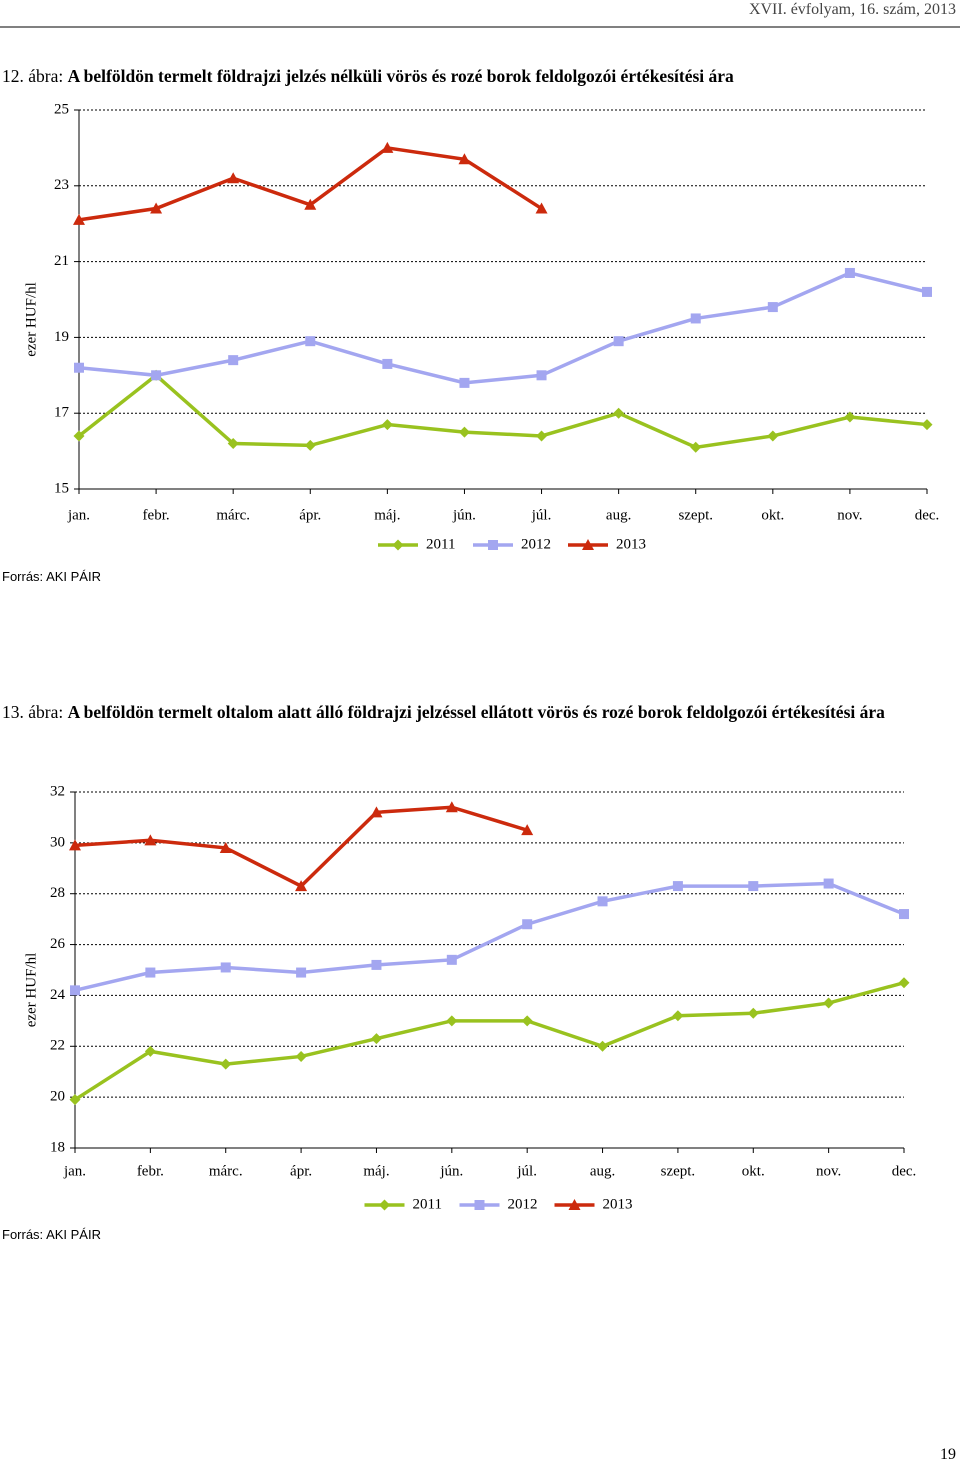 The image size is (960, 1469). Describe the element at coordinates (58, 995) in the screenshot. I see `y-tick-label: 24` at that location.